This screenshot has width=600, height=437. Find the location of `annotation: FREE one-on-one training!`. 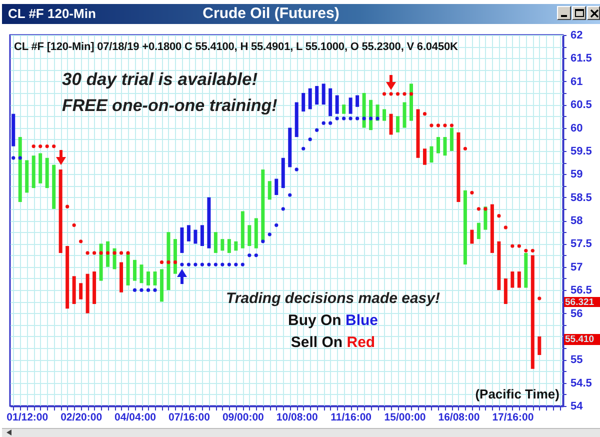

annotation: FREE one-on-one training! is located at coordinates (170, 106).